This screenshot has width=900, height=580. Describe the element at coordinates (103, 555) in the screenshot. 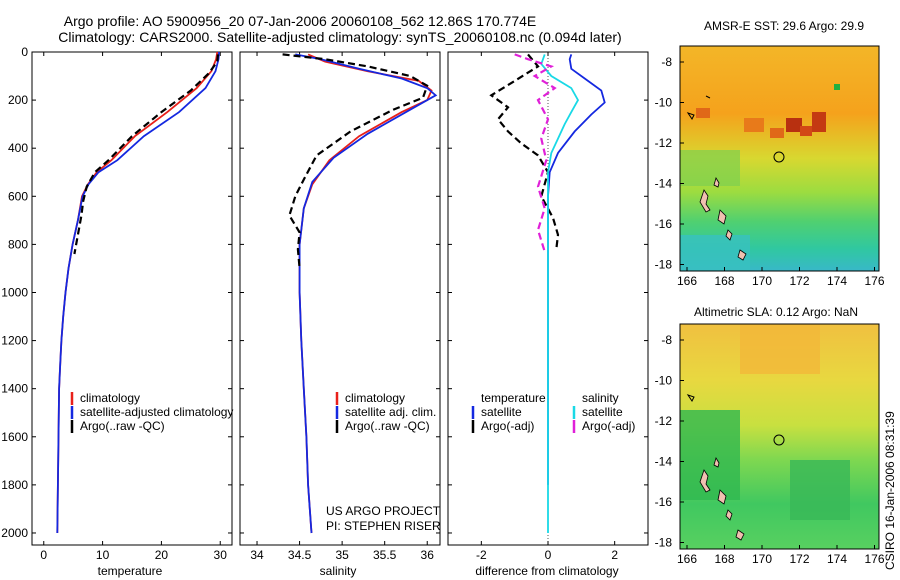

I see `x-tick-label: 10` at that location.